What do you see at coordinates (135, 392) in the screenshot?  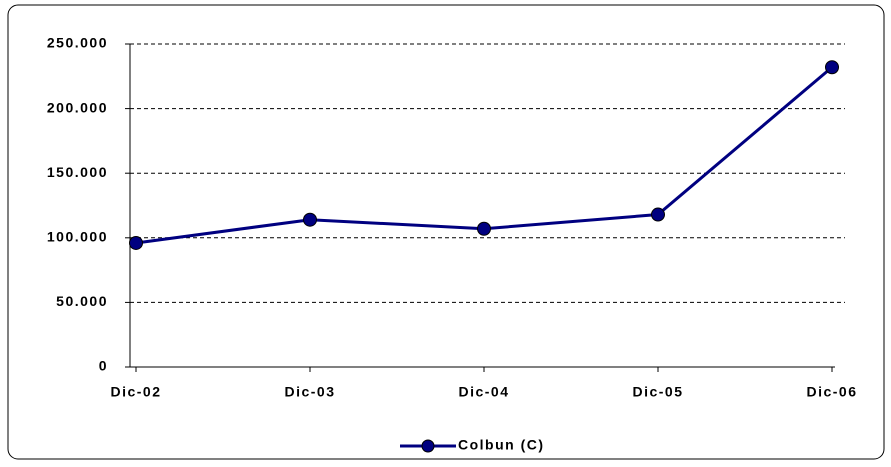 I see `x-tick-label: Dic-02` at bounding box center [135, 392].